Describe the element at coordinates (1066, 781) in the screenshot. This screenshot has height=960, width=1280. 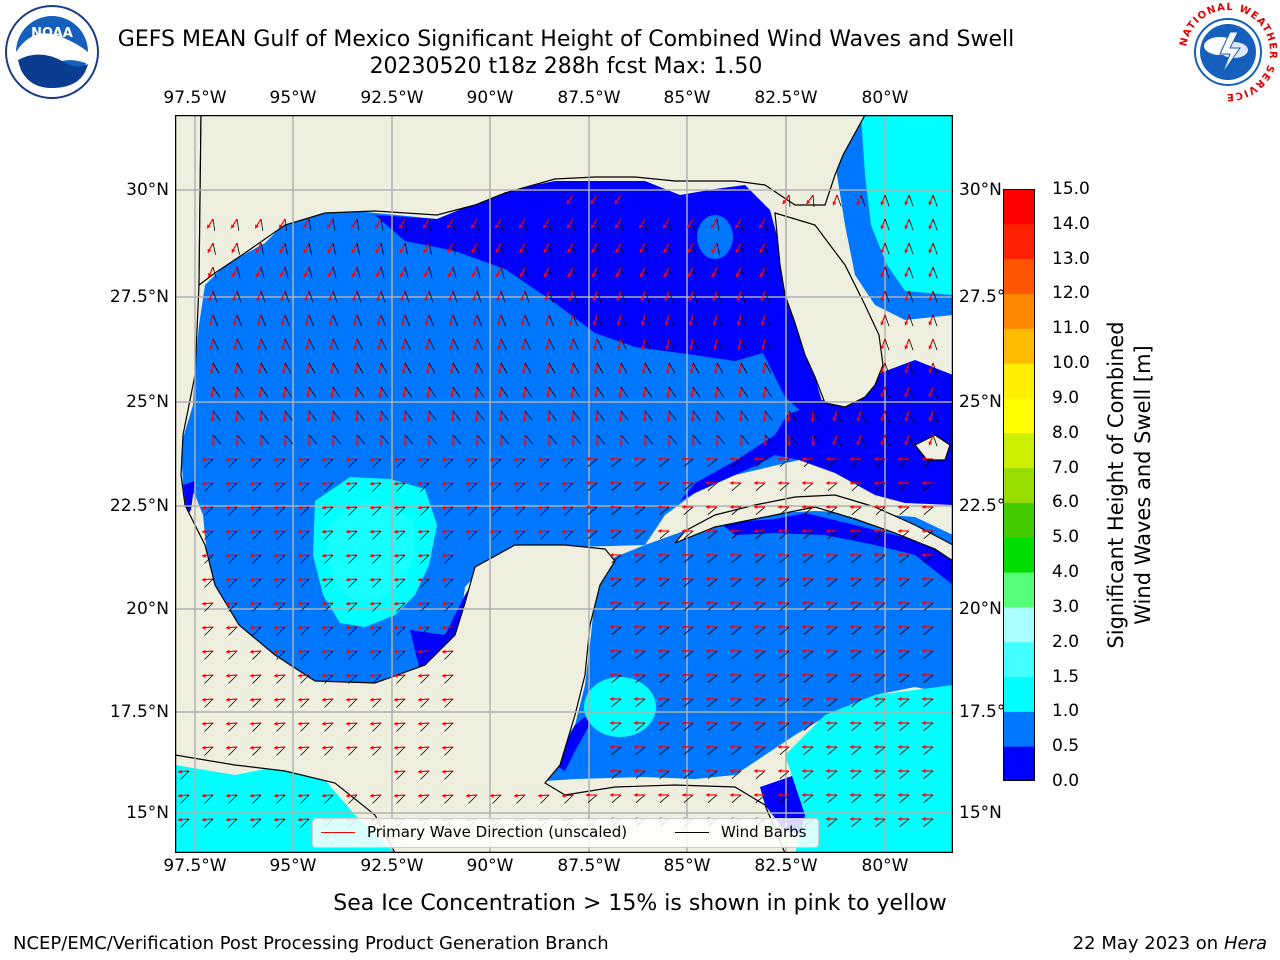
I see `colorbar-tick-label: 0.0` at that location.